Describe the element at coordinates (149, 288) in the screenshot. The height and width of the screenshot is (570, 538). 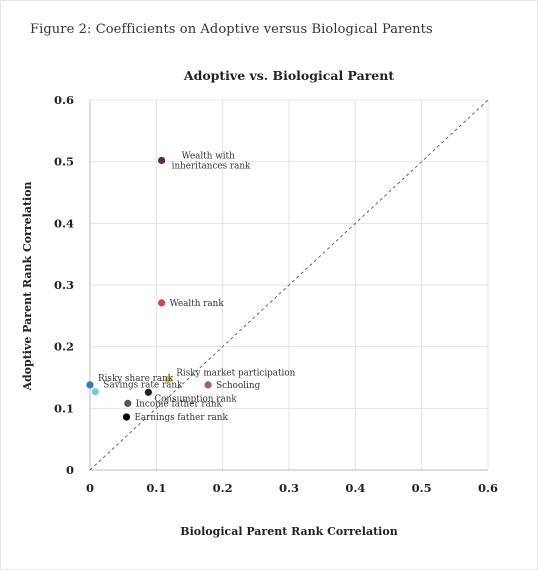
I see `data-points` at that location.